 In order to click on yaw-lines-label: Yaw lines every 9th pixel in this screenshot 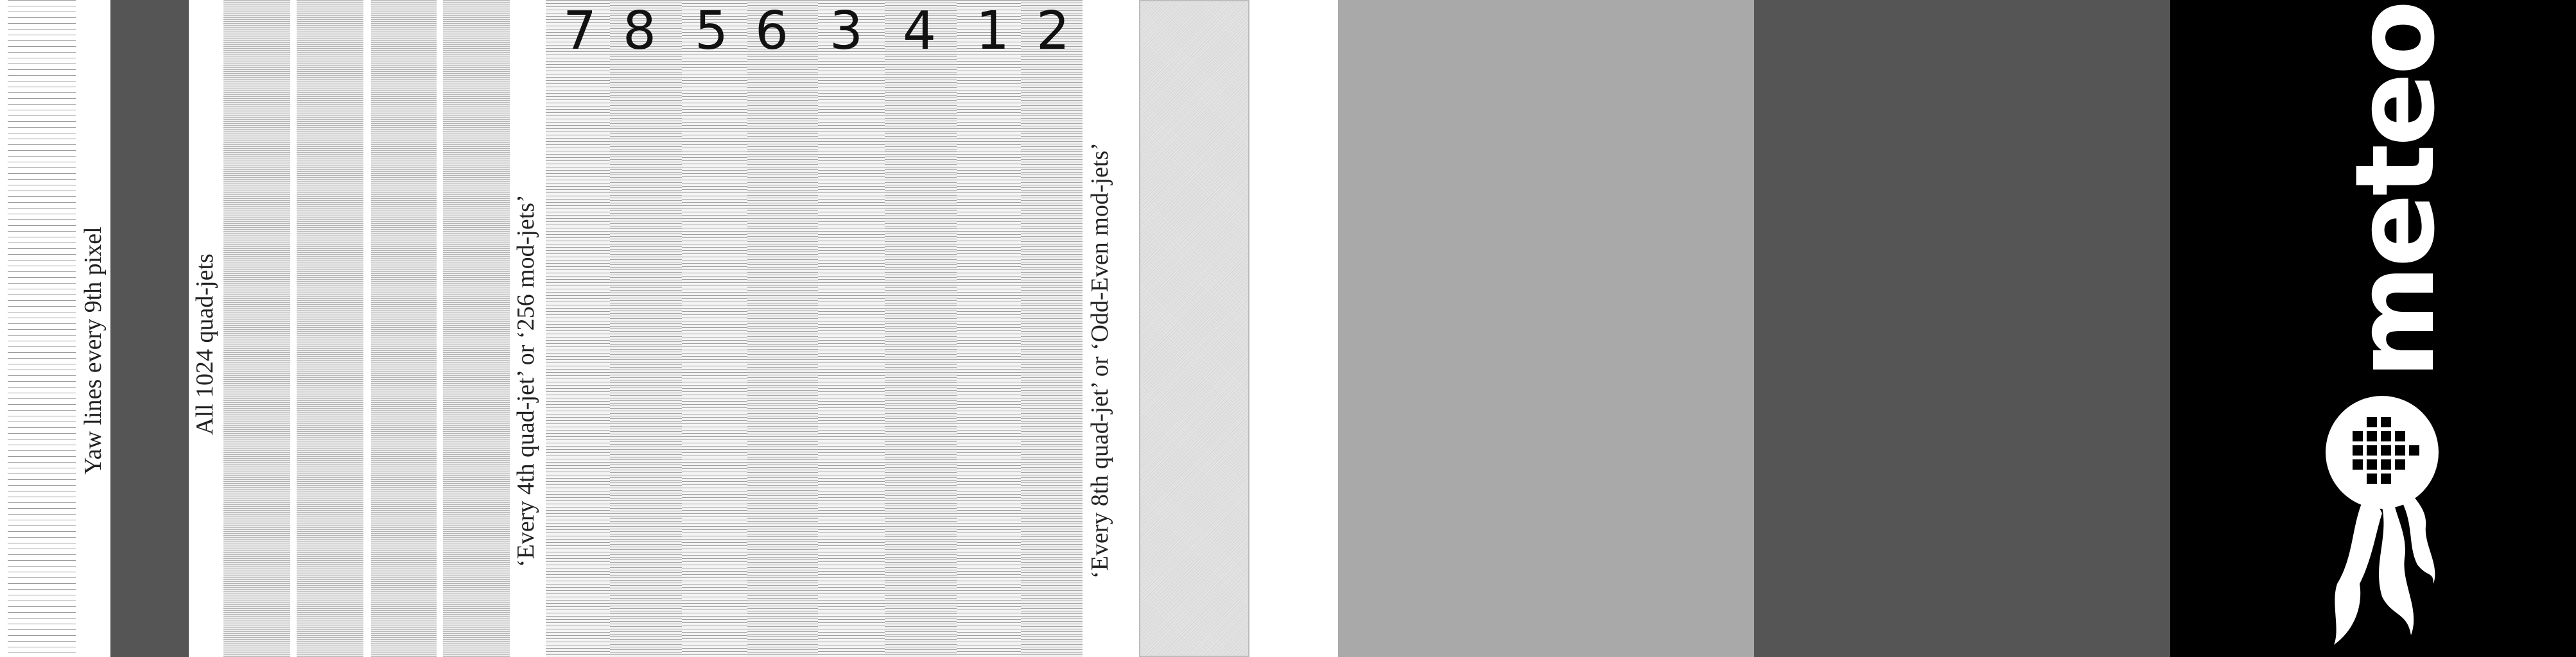, I will do `click(93, 350)`.